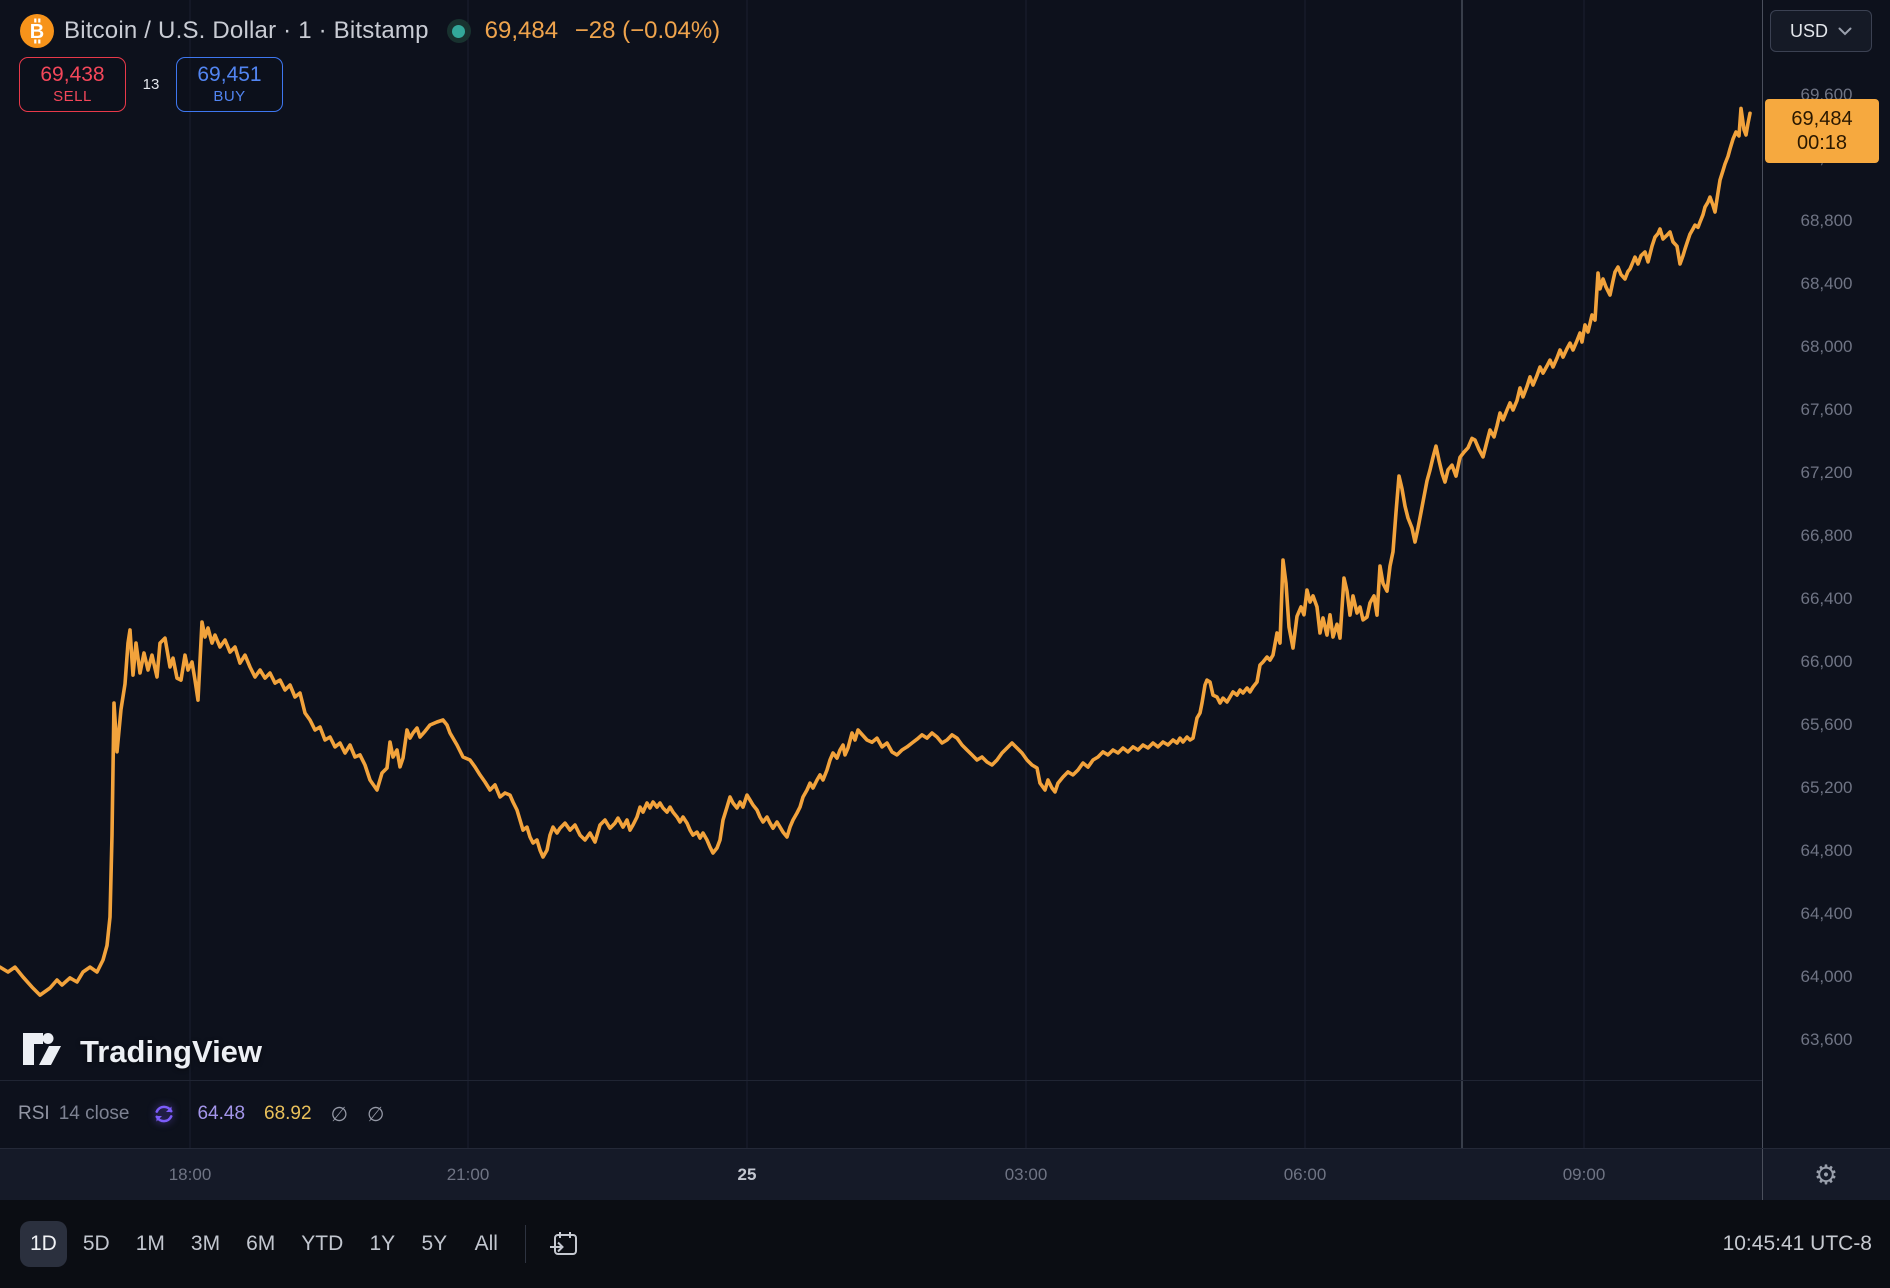 This screenshot has width=1890, height=1288. I want to click on bitcoin-icon: B, so click(37, 31).